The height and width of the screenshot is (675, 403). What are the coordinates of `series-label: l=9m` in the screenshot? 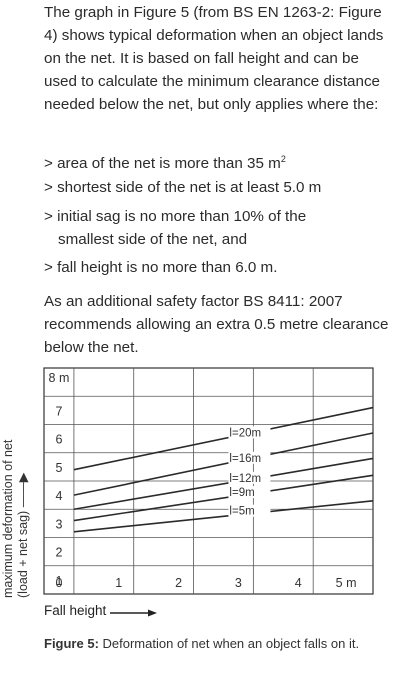 It's located at (241, 493).